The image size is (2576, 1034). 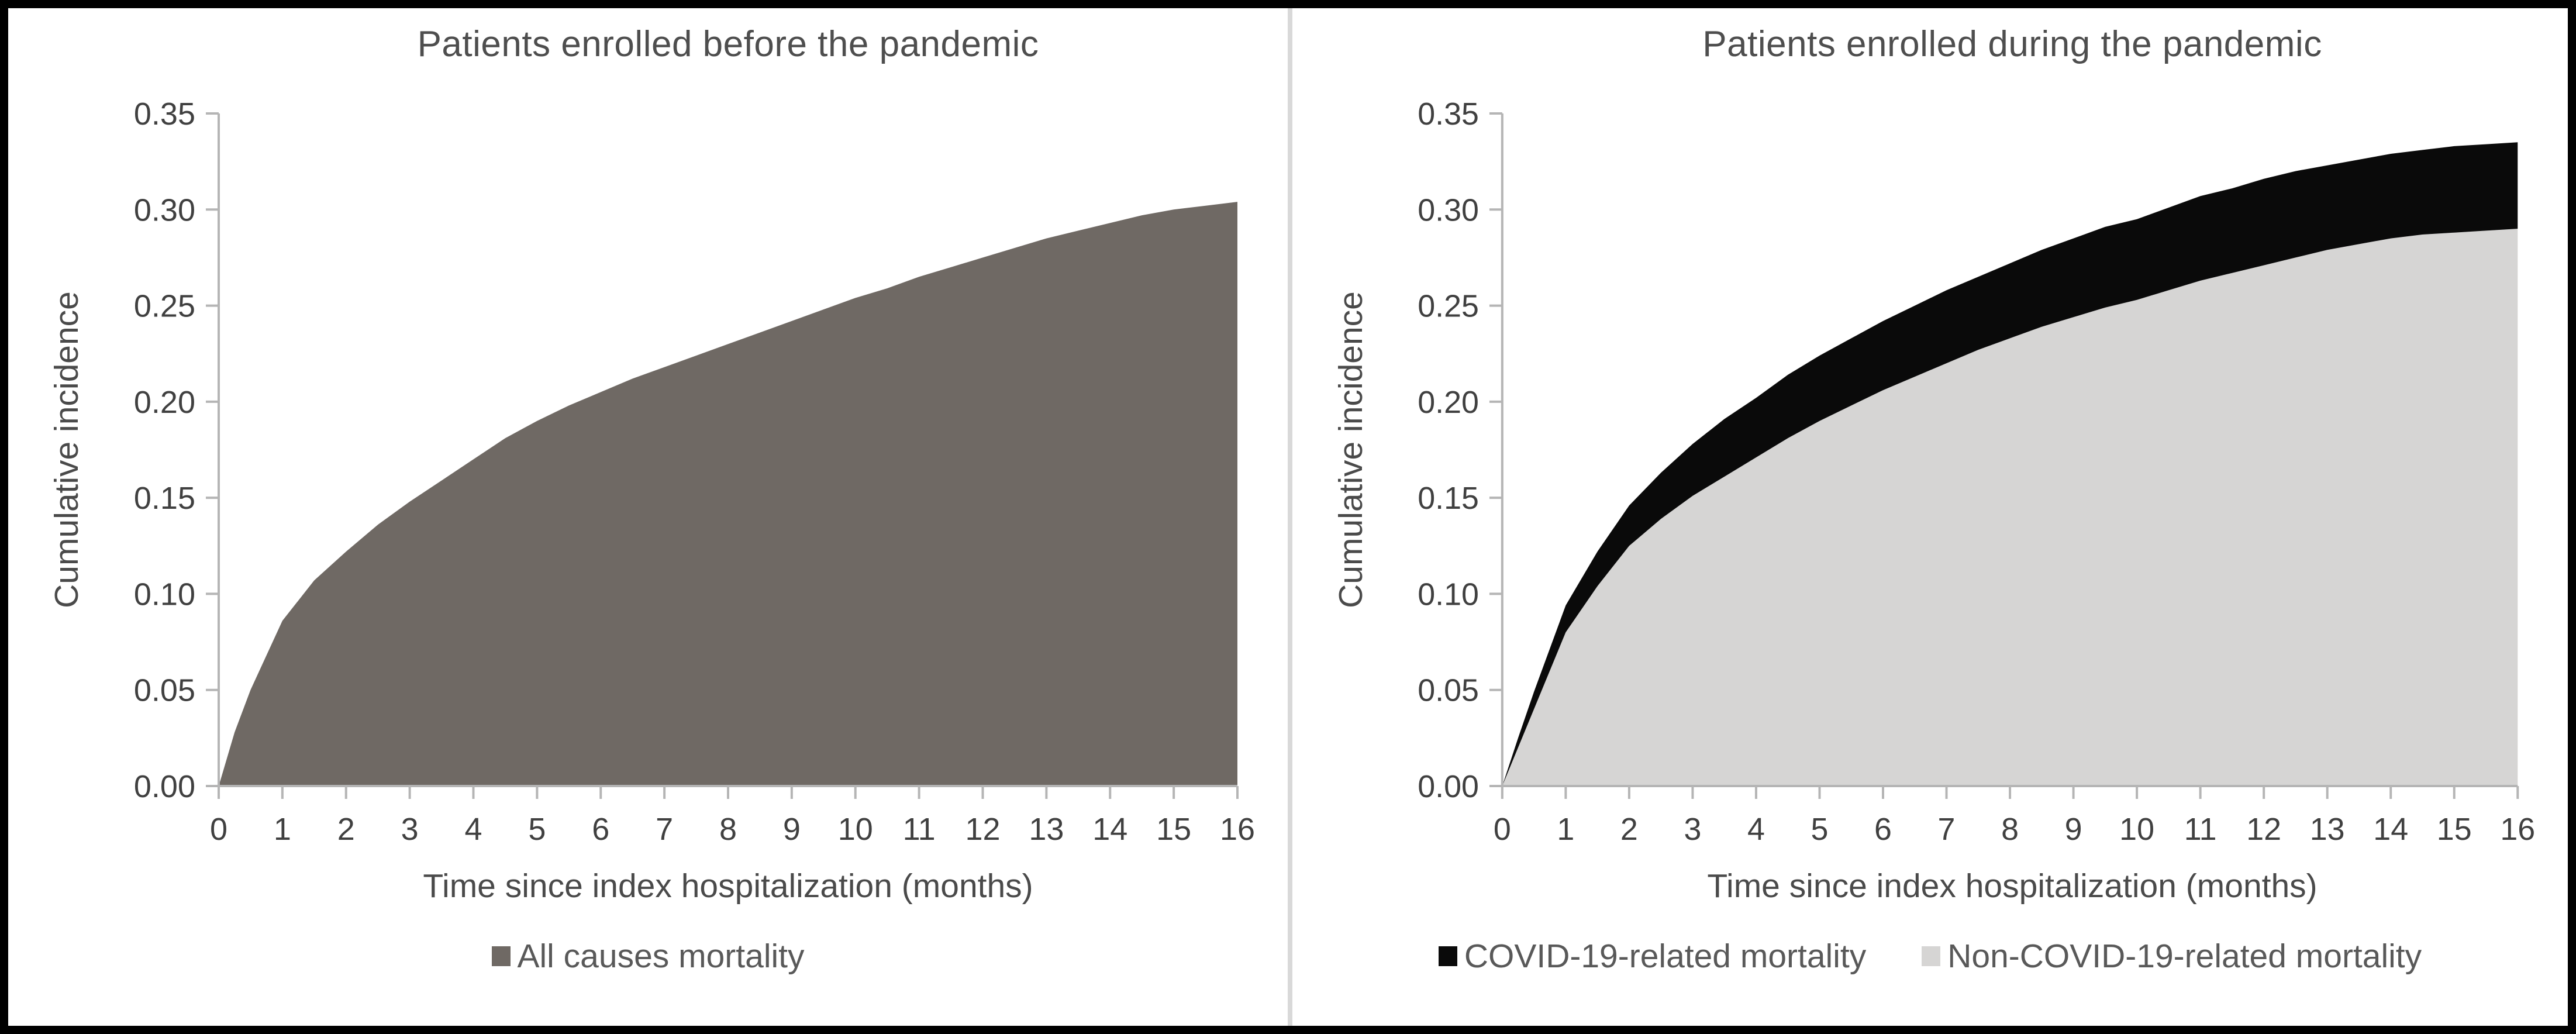 I want to click on chart-title-during: Patients enrolled during the pandemic, so click(x=2012, y=44).